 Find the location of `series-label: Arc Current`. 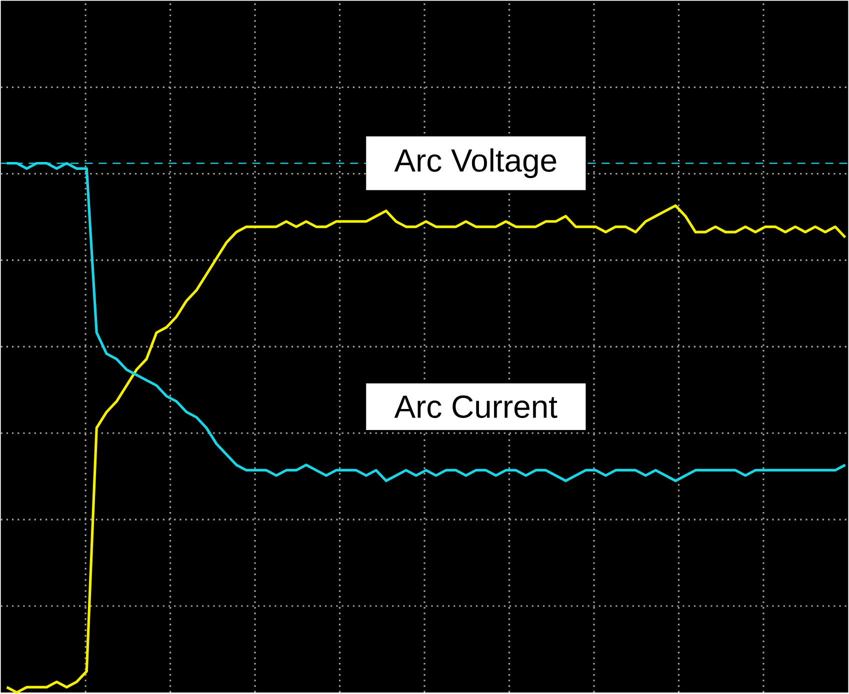

series-label: Arc Current is located at coordinates (476, 407).